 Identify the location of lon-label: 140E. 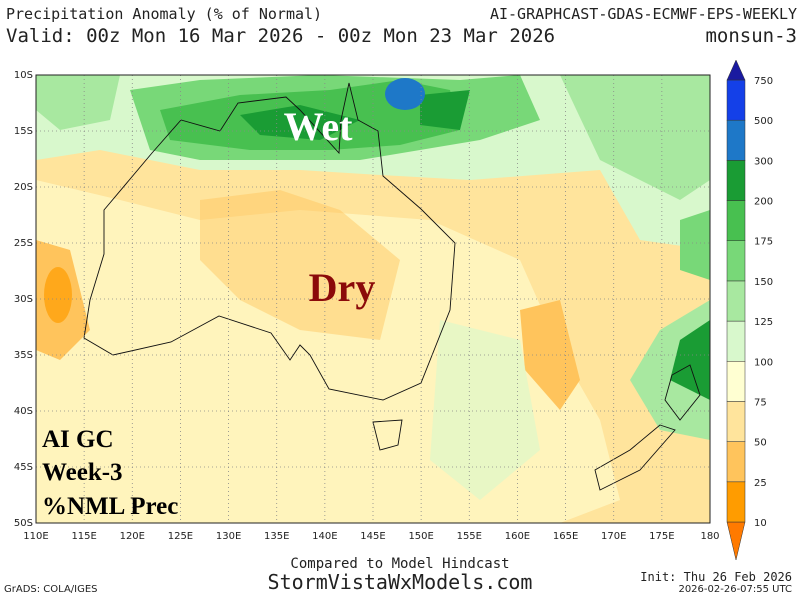
(324, 536).